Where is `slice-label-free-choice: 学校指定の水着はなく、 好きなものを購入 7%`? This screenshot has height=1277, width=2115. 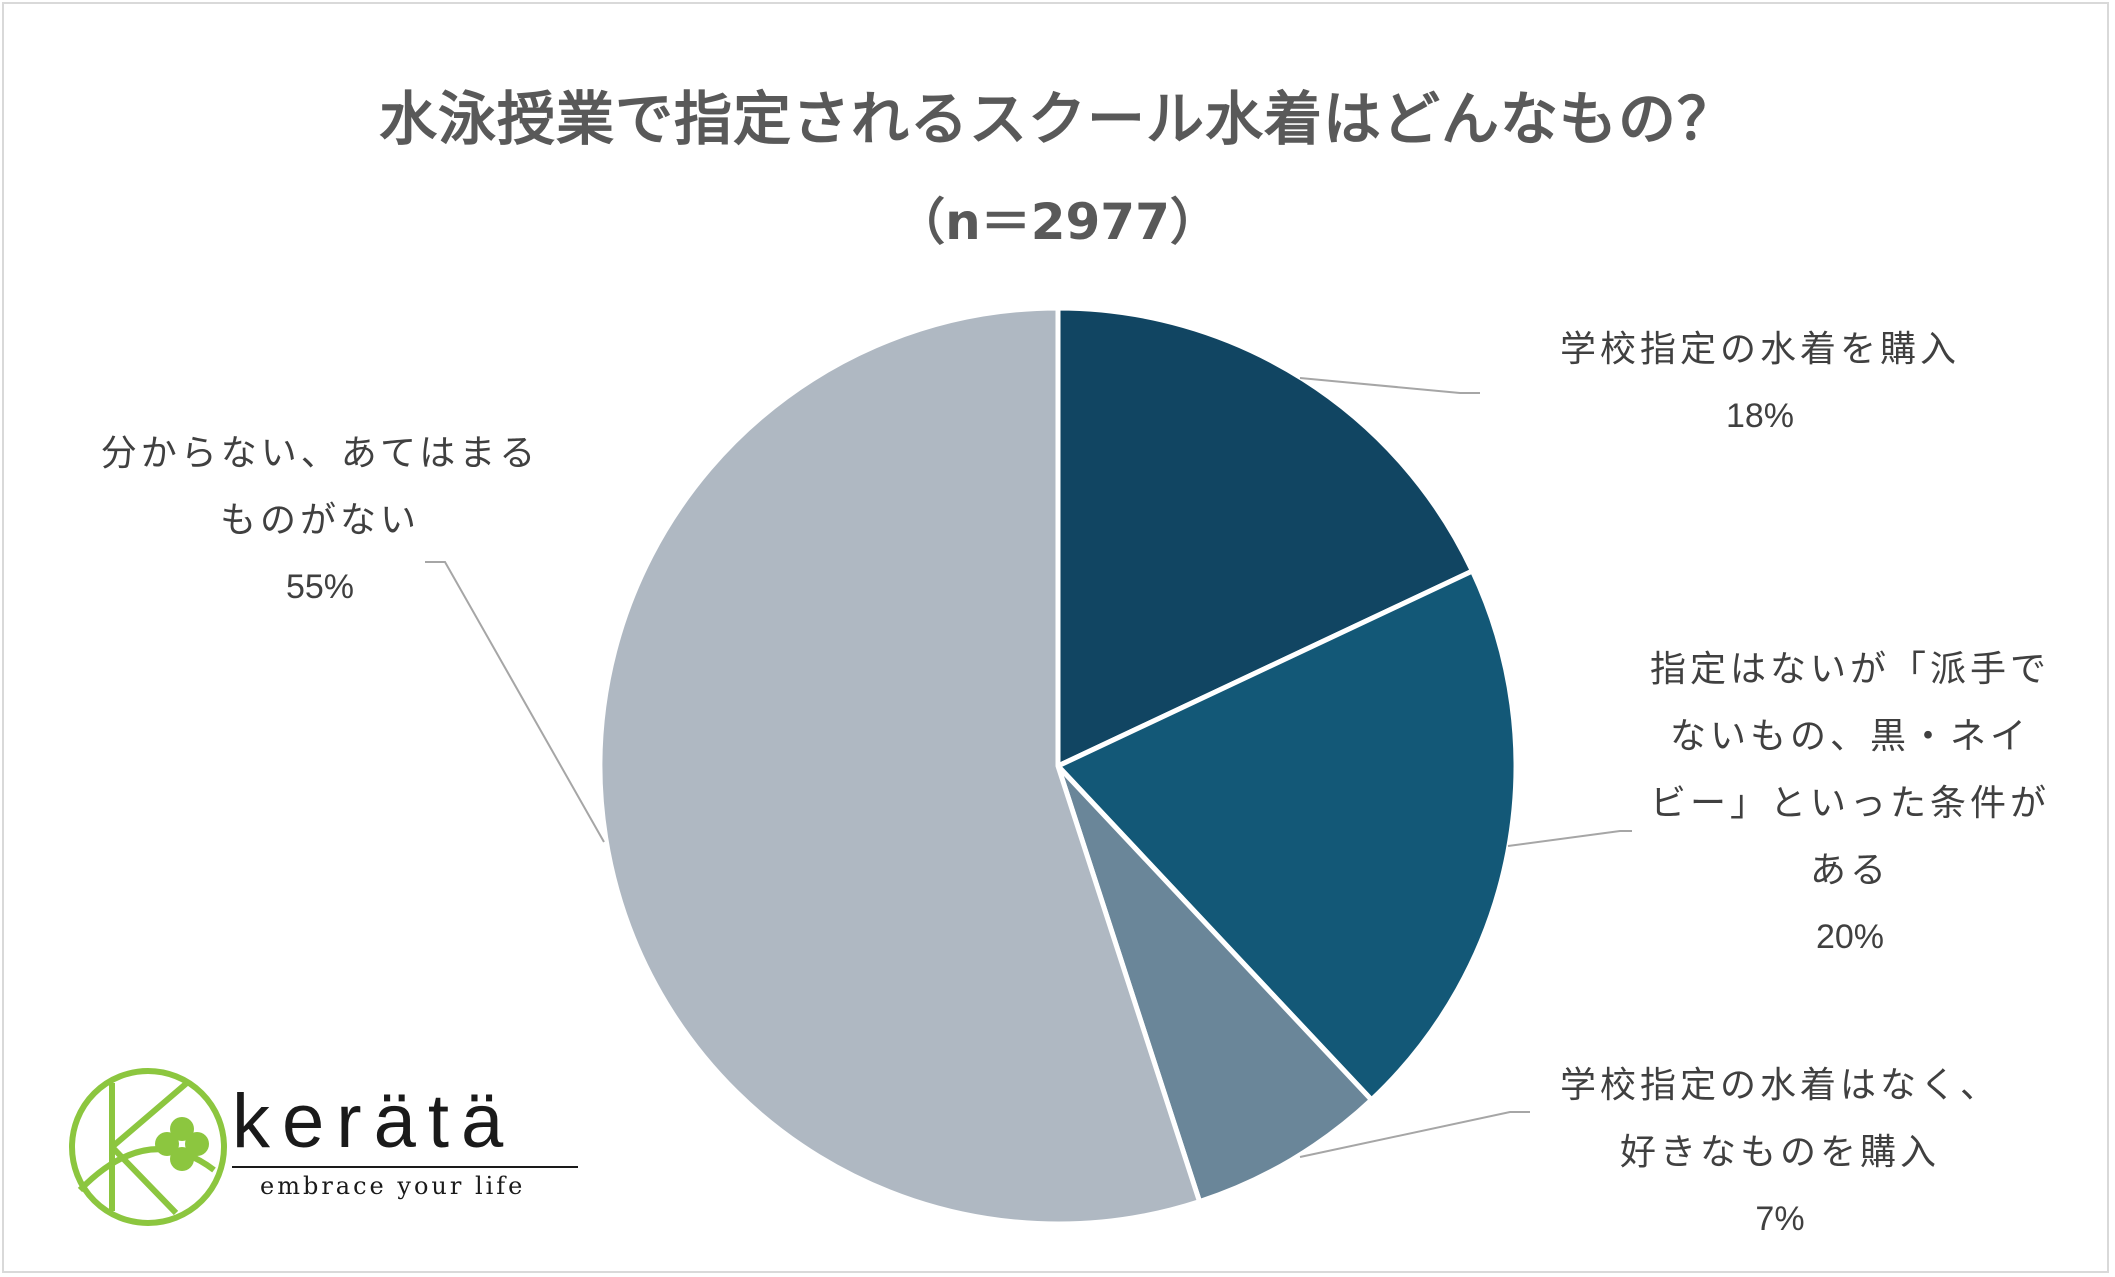
slice-label-free-choice: 学校指定の水着はなく、 好きなものを購入 7% is located at coordinates (1779, 1151).